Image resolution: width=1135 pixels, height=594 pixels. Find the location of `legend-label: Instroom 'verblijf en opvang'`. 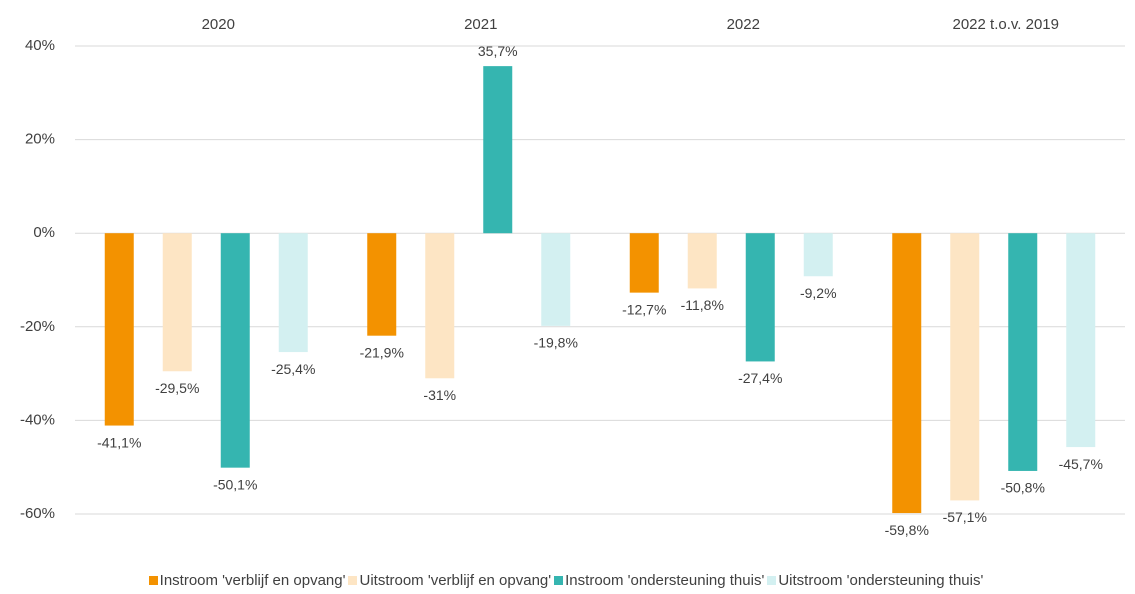

legend-label: Instroom 'verblijf en opvang' is located at coordinates (252, 580).